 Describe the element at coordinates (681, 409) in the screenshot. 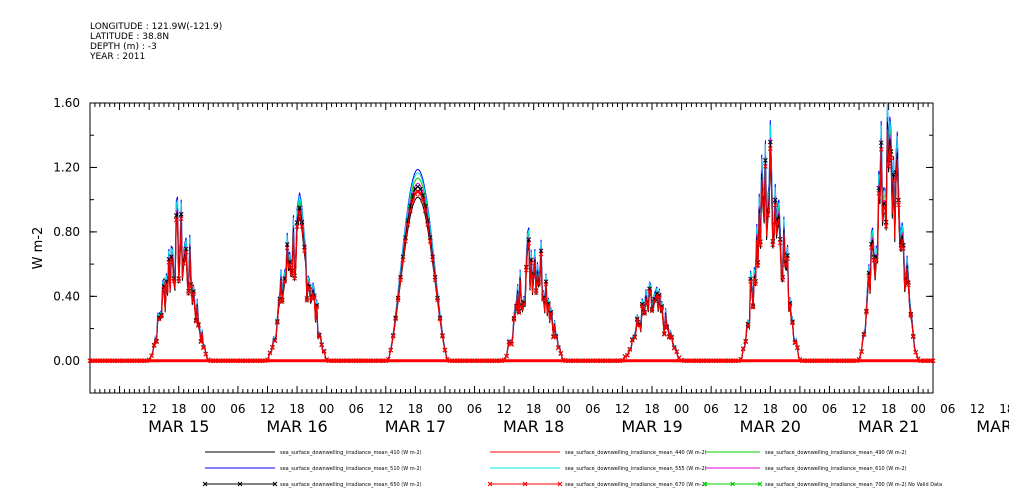

I see `x-tick-label: 00` at that location.